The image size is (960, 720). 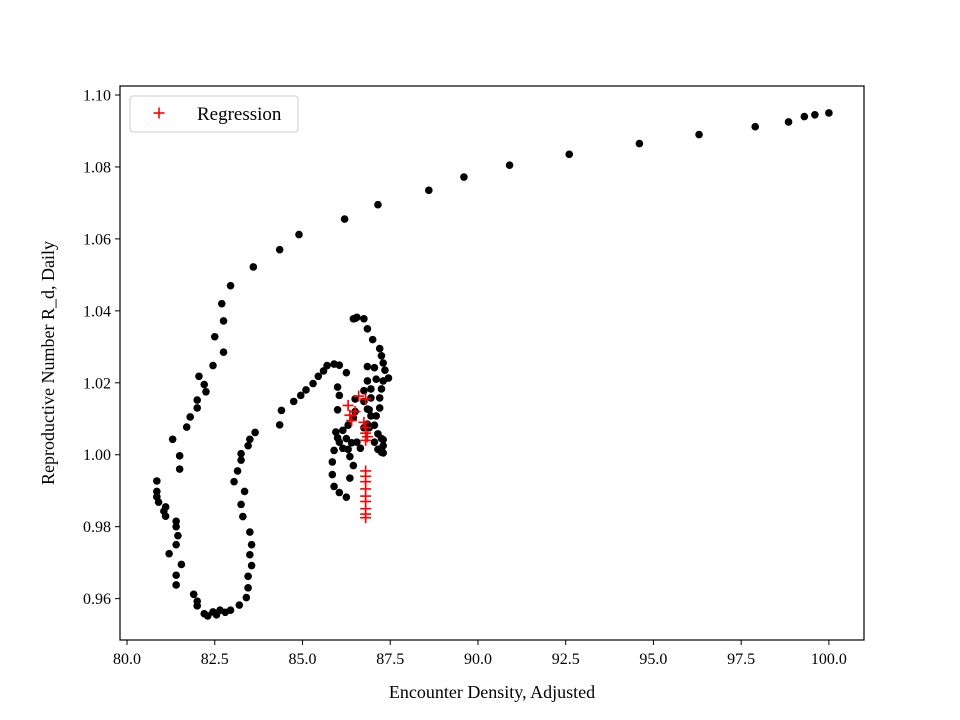 What do you see at coordinates (97, 383) in the screenshot?
I see `y-tick-label: 1.02` at bounding box center [97, 383].